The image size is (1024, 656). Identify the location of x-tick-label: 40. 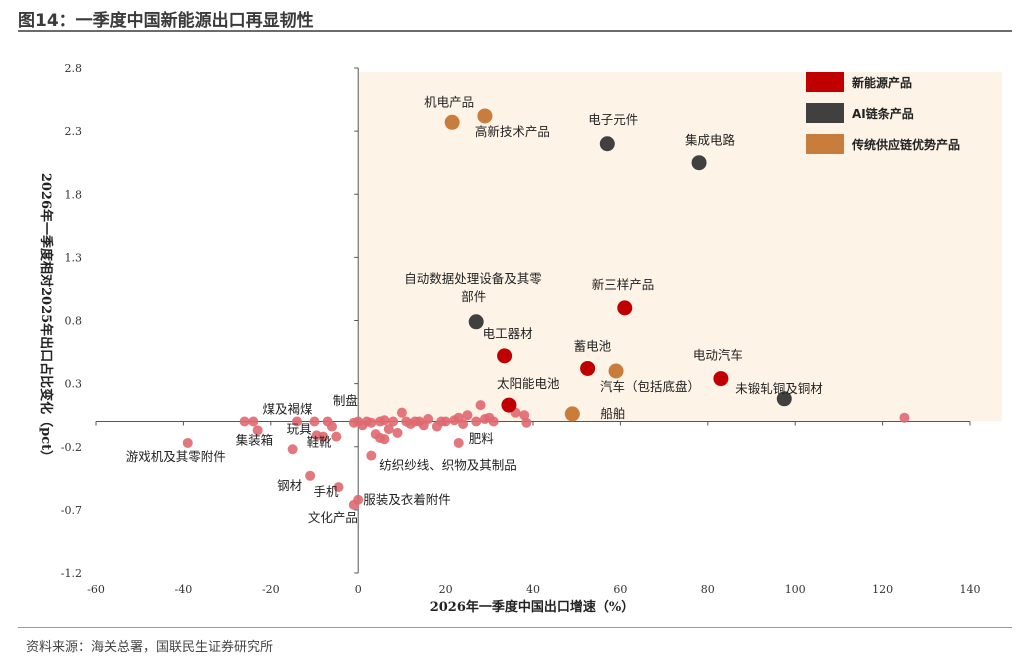
(533, 589).